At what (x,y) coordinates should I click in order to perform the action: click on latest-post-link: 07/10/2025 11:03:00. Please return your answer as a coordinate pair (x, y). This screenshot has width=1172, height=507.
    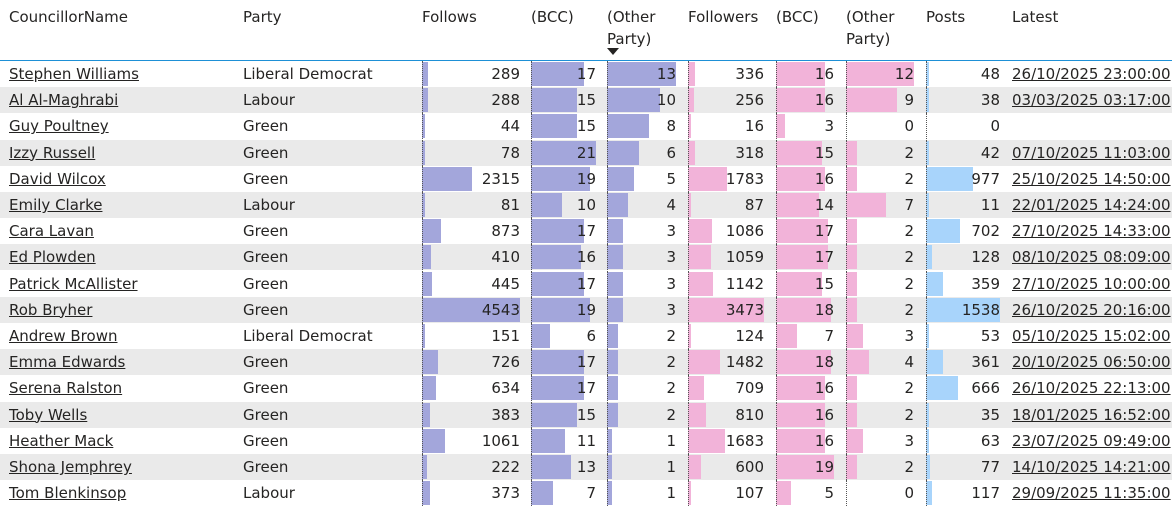
    Looking at the image, I should click on (1091, 152).